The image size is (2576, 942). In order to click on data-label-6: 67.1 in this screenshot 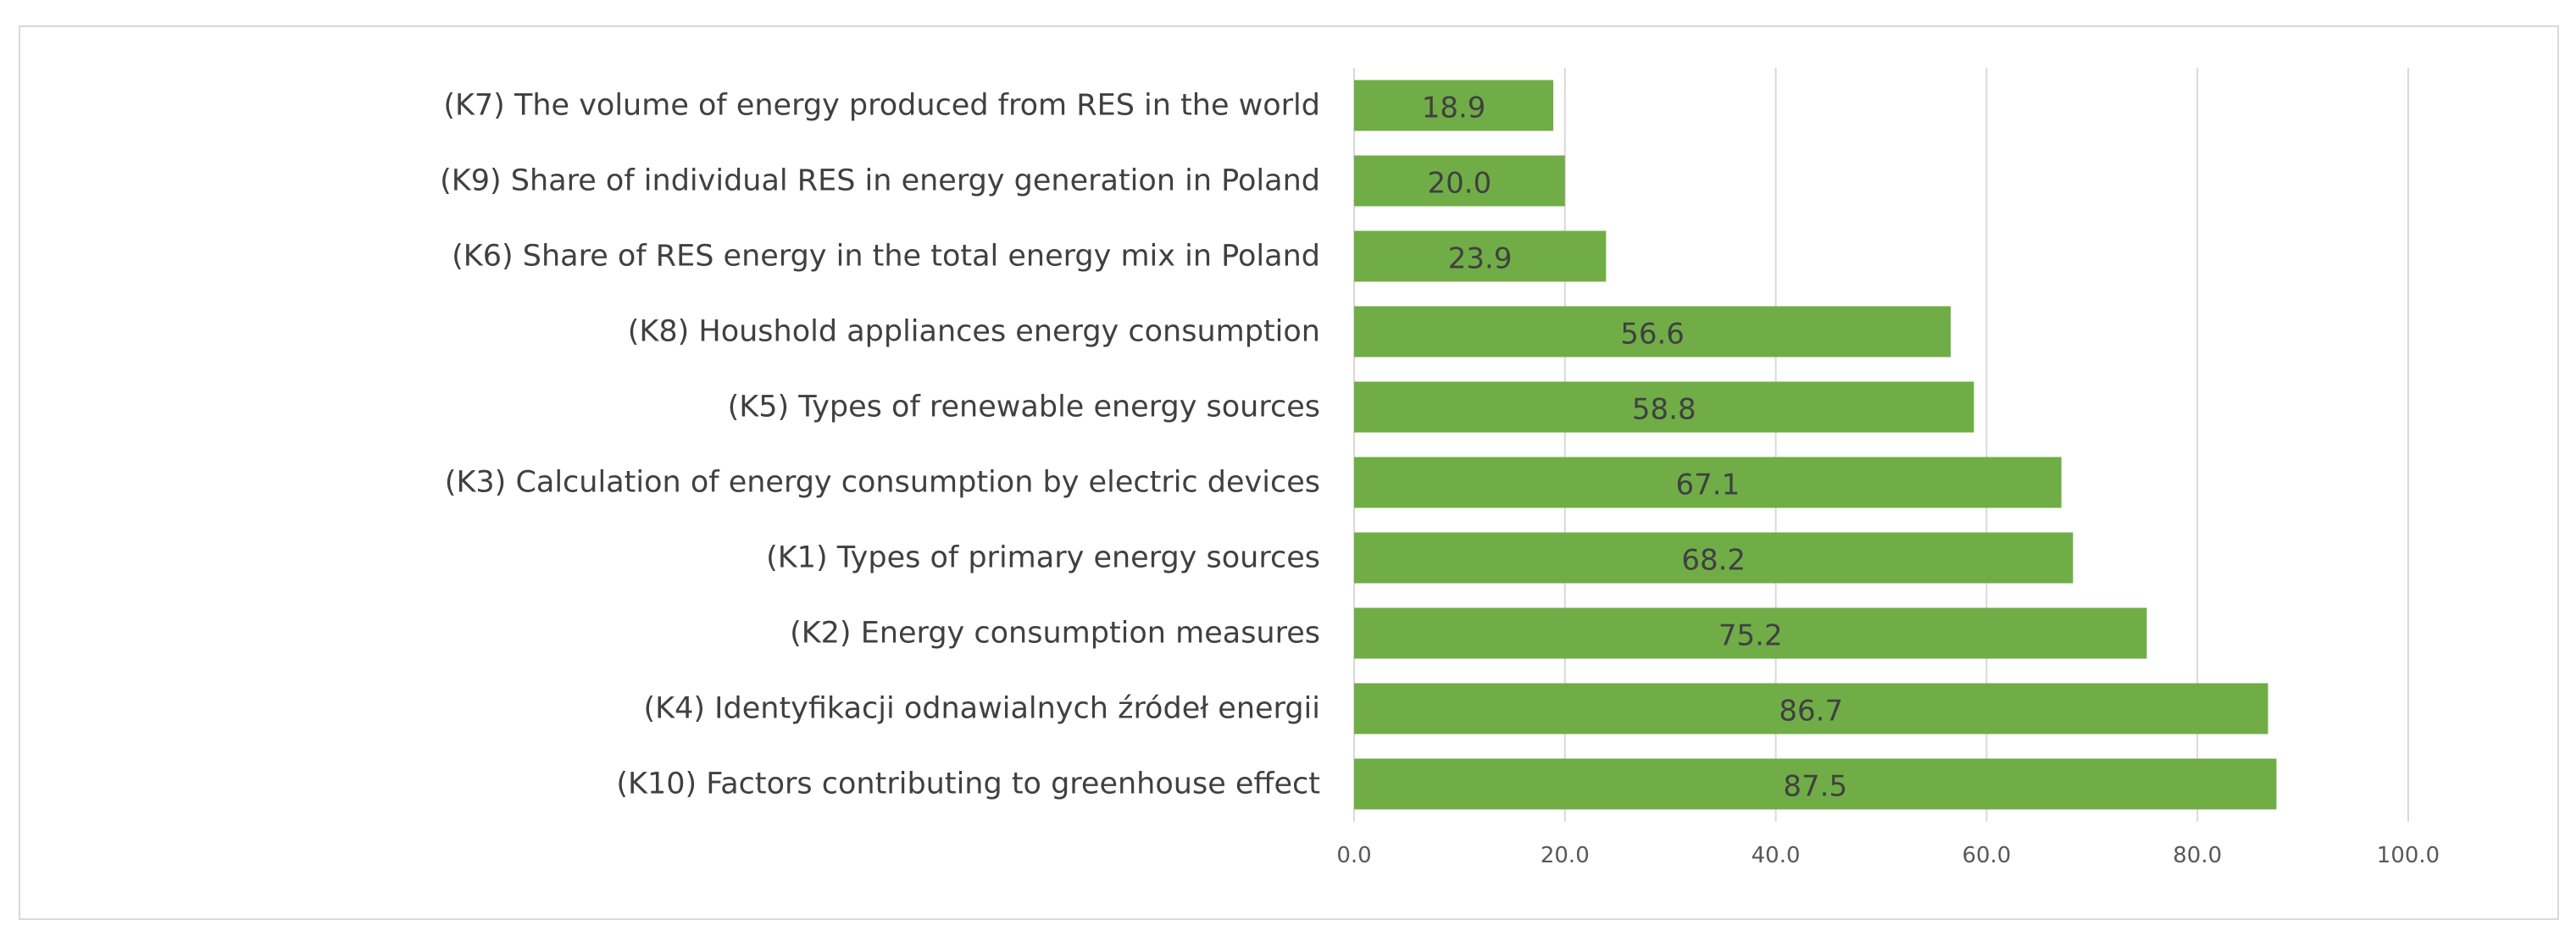, I will do `click(1708, 485)`.